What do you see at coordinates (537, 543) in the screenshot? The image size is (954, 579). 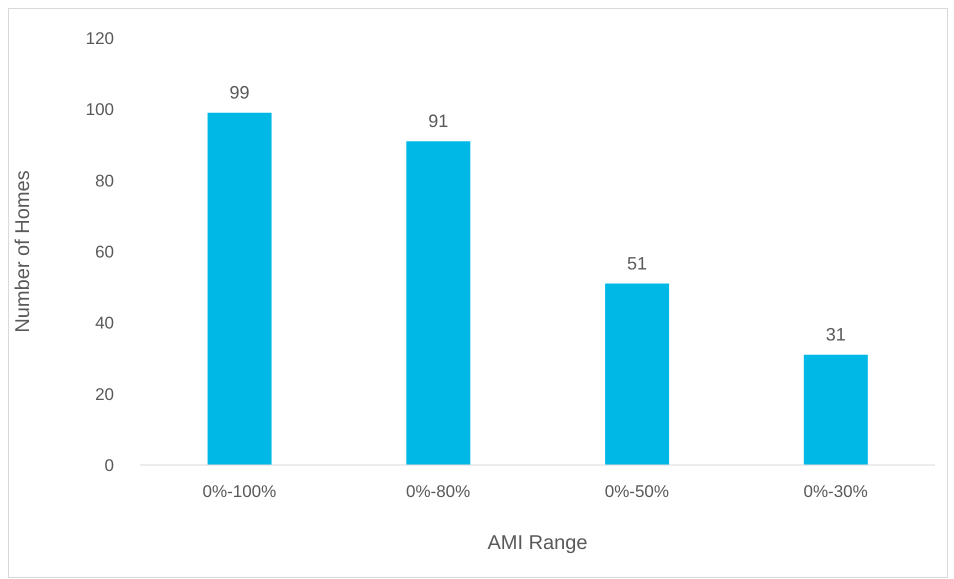 I see `x-axis-title: AMI Range` at bounding box center [537, 543].